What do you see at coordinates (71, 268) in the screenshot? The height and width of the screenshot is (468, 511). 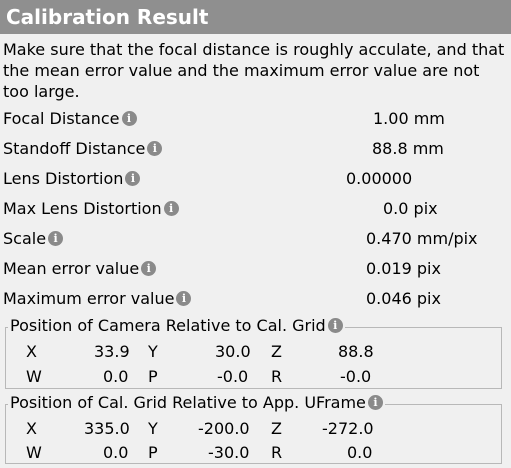 I see `result-label: Mean error value` at bounding box center [71, 268].